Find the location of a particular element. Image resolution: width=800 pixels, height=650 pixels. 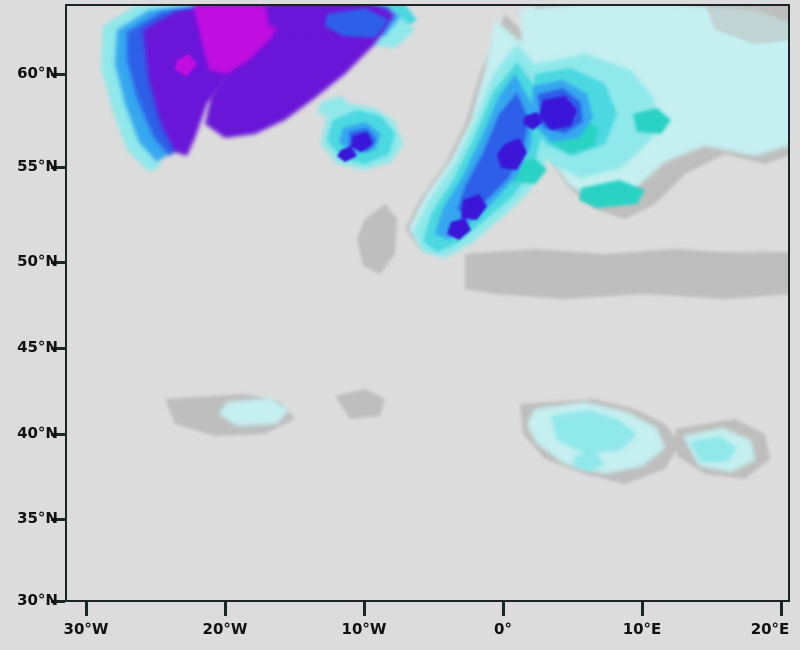

coastline-shading is located at coordinates (726, 150).